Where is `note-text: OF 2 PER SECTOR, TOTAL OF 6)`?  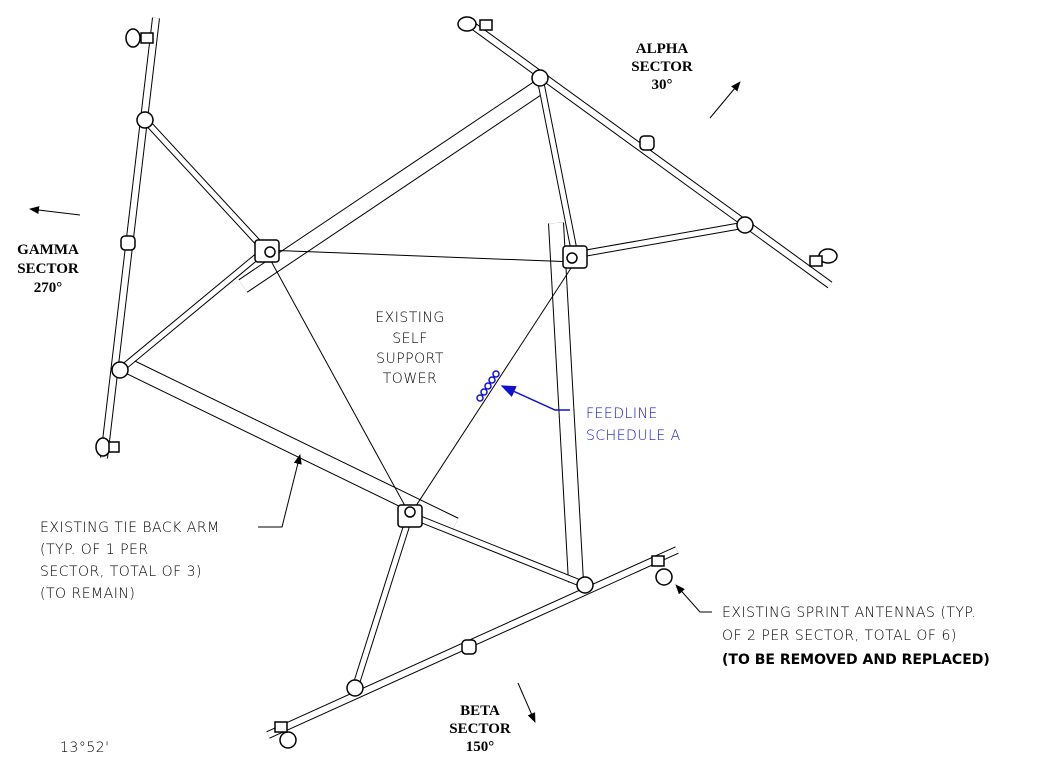
note-text: OF 2 PER SECTOR, TOTAL OF 6) is located at coordinates (839, 636).